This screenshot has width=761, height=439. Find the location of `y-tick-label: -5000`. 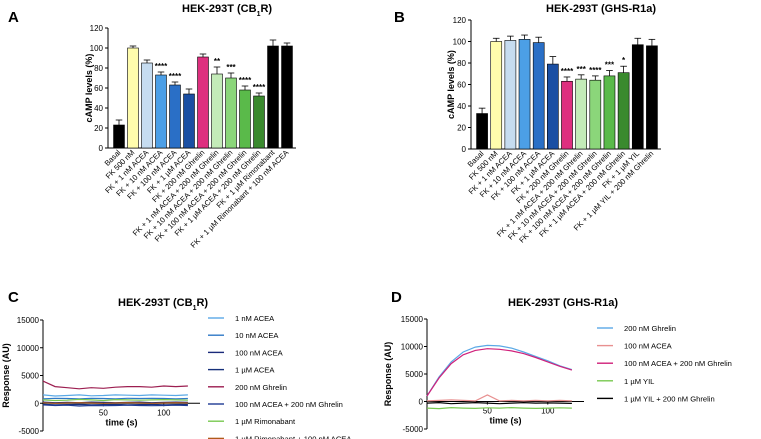

y-tick-label: -5000 is located at coordinates (413, 429).